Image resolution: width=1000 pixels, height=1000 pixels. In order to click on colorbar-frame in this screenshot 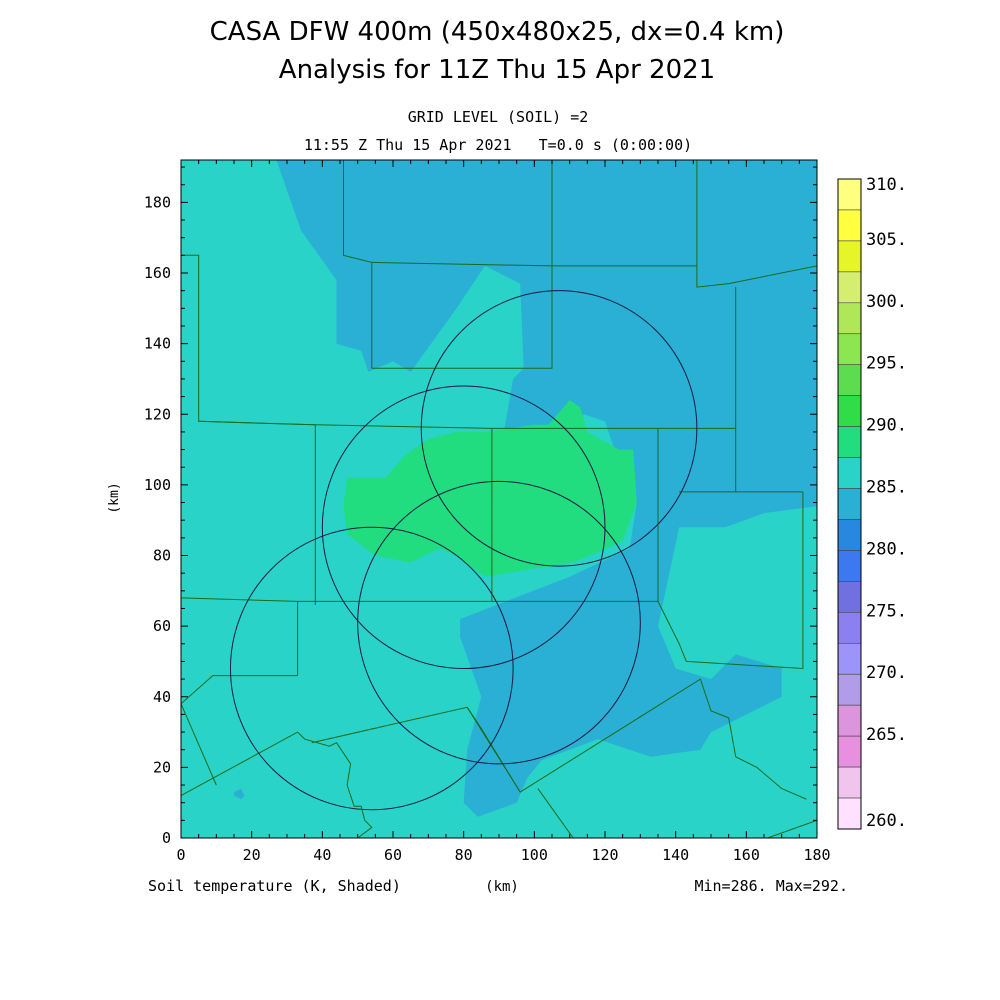, I will do `click(849, 504)`.